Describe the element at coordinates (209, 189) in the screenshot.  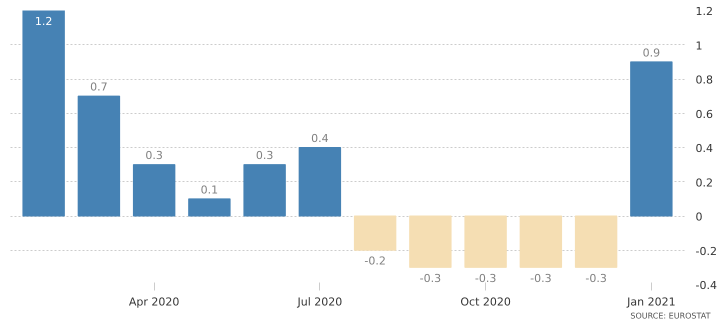
I see `data-label: 0.1` at that location.